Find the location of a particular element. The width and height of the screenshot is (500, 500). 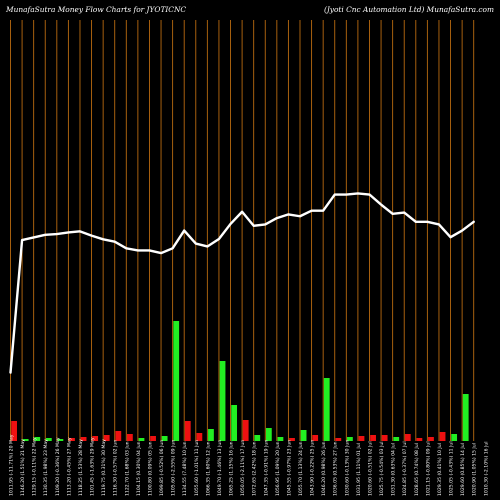

x-tick-label: 1021.15 (-0.80%) 09 Jul is located at coordinates (428, 468).